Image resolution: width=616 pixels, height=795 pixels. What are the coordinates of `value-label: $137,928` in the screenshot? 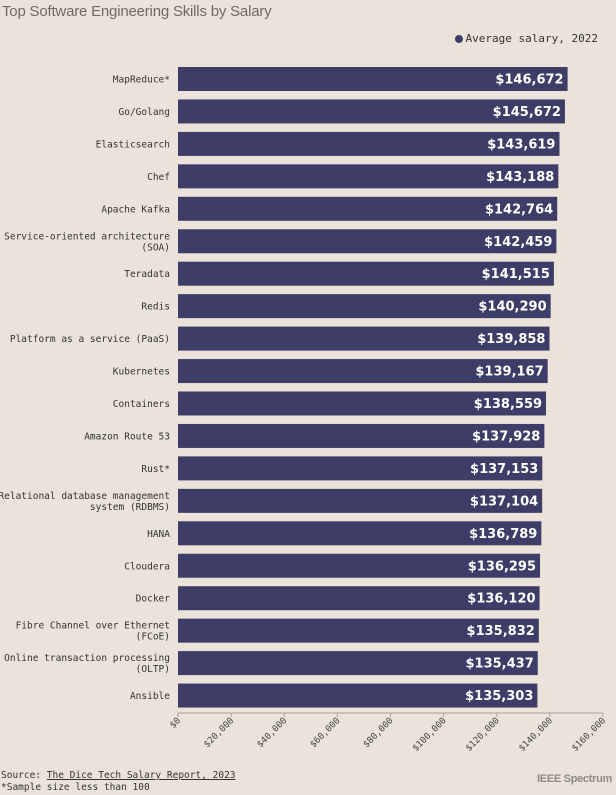 It's located at (506, 436).